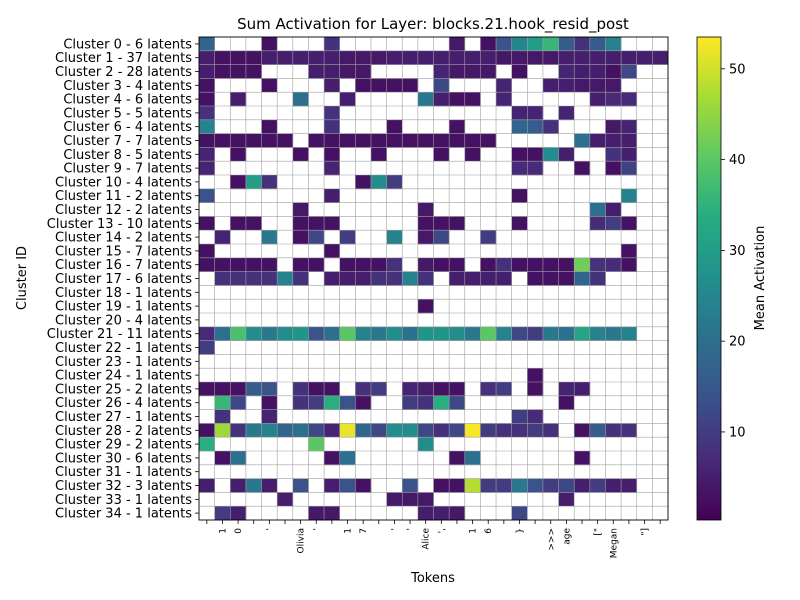 The width and height of the screenshot is (800, 600). What do you see at coordinates (737, 69) in the screenshot?
I see `colorbar-tick-label: 50` at bounding box center [737, 69].